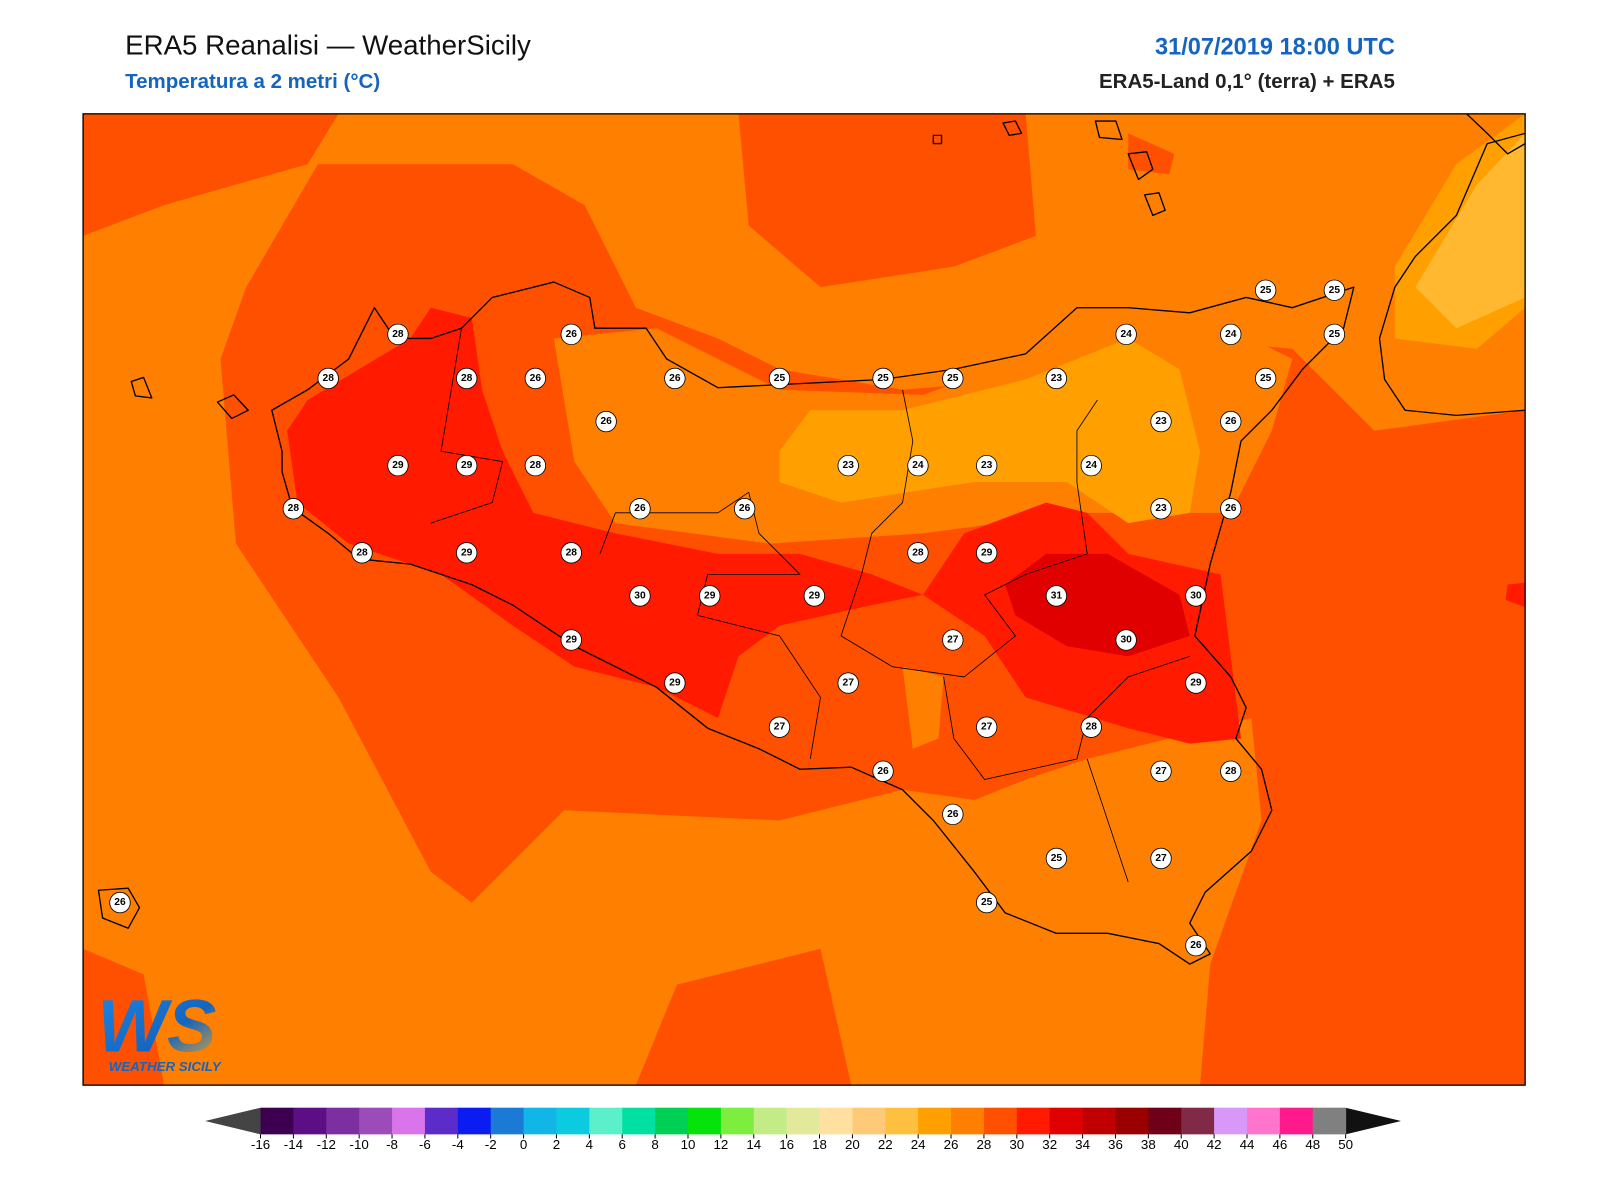  What do you see at coordinates (233, 1121) in the screenshot?
I see `colorbar-under` at bounding box center [233, 1121].